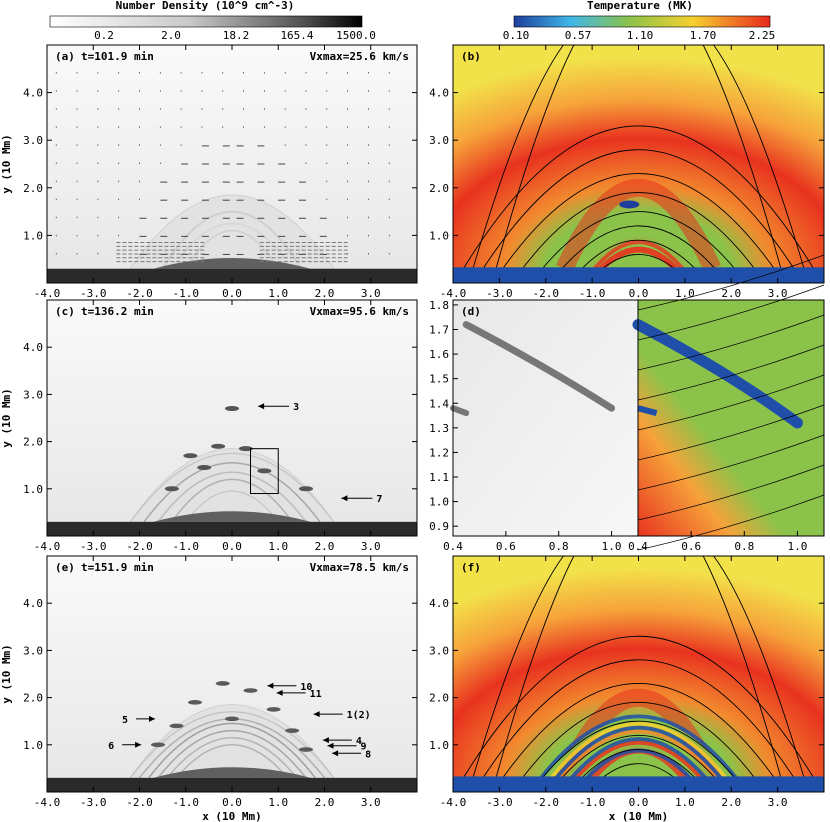  Describe the element at coordinates (111, 746) in the screenshot. I see `annotation-label: 6` at that location.